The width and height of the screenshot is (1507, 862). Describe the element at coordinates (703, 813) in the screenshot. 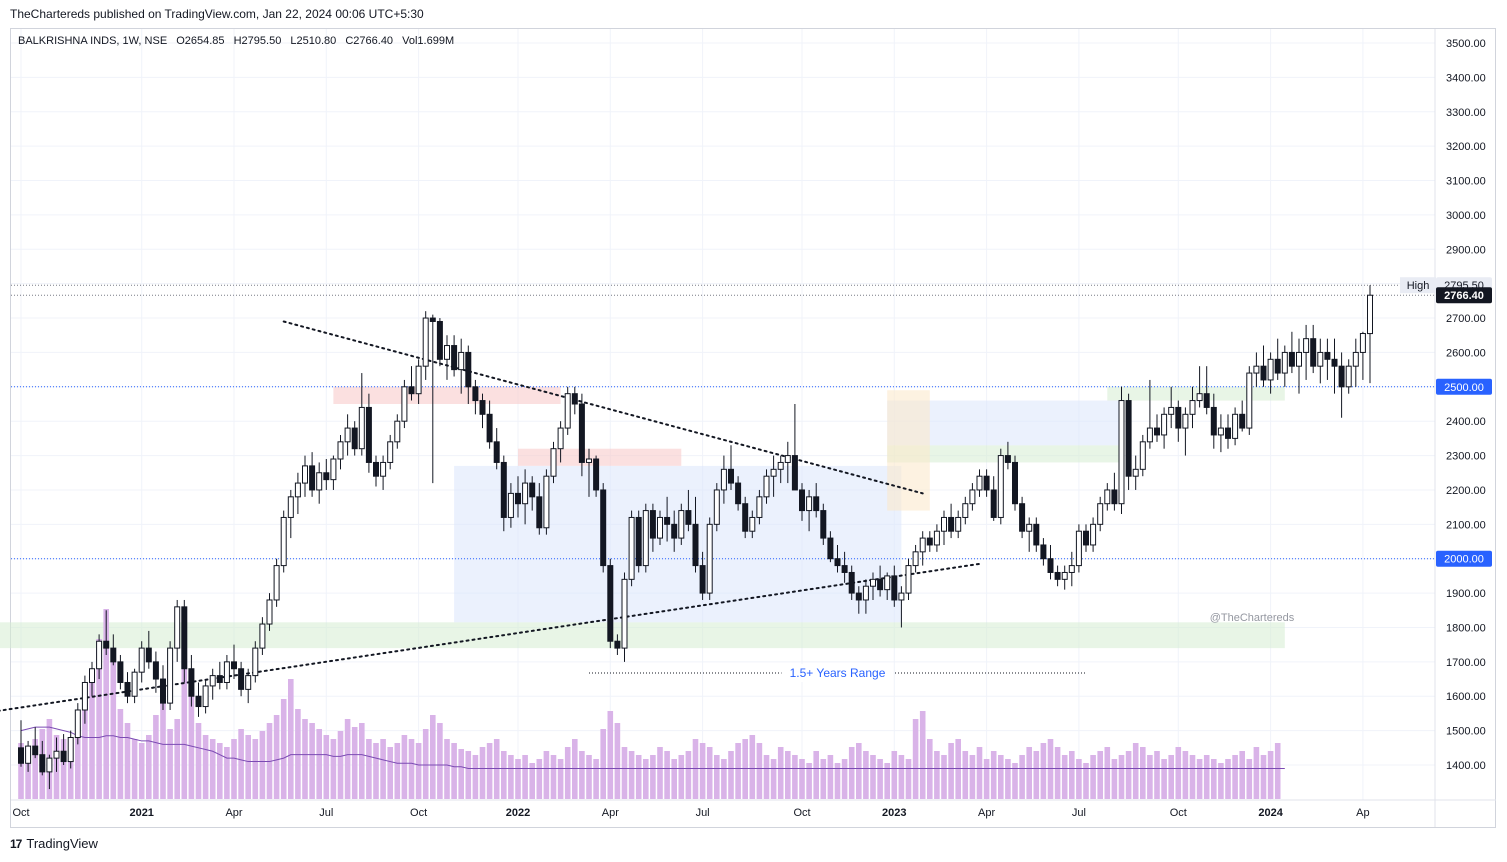

I see `x-tick-label: Jul` at that location.